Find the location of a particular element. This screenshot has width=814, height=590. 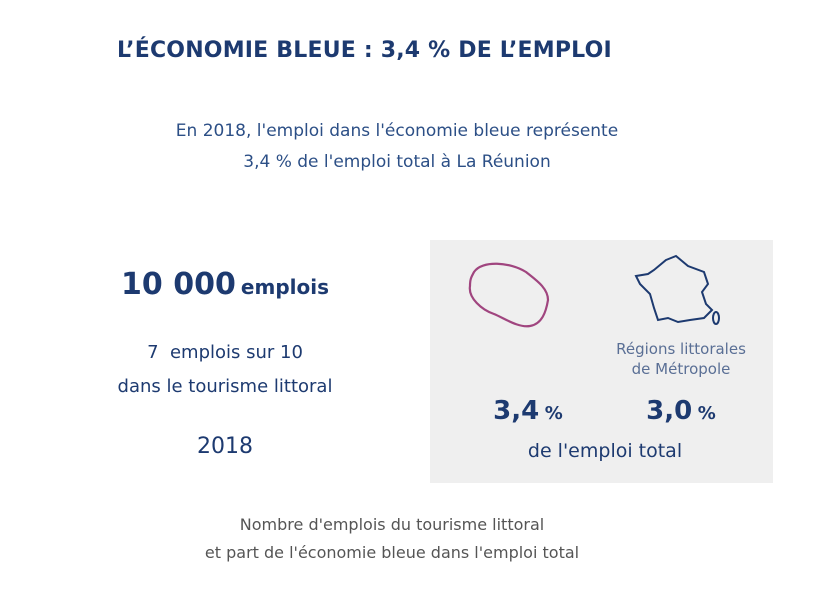

share-line: 7 emplois sur 10 is located at coordinates (225, 352).